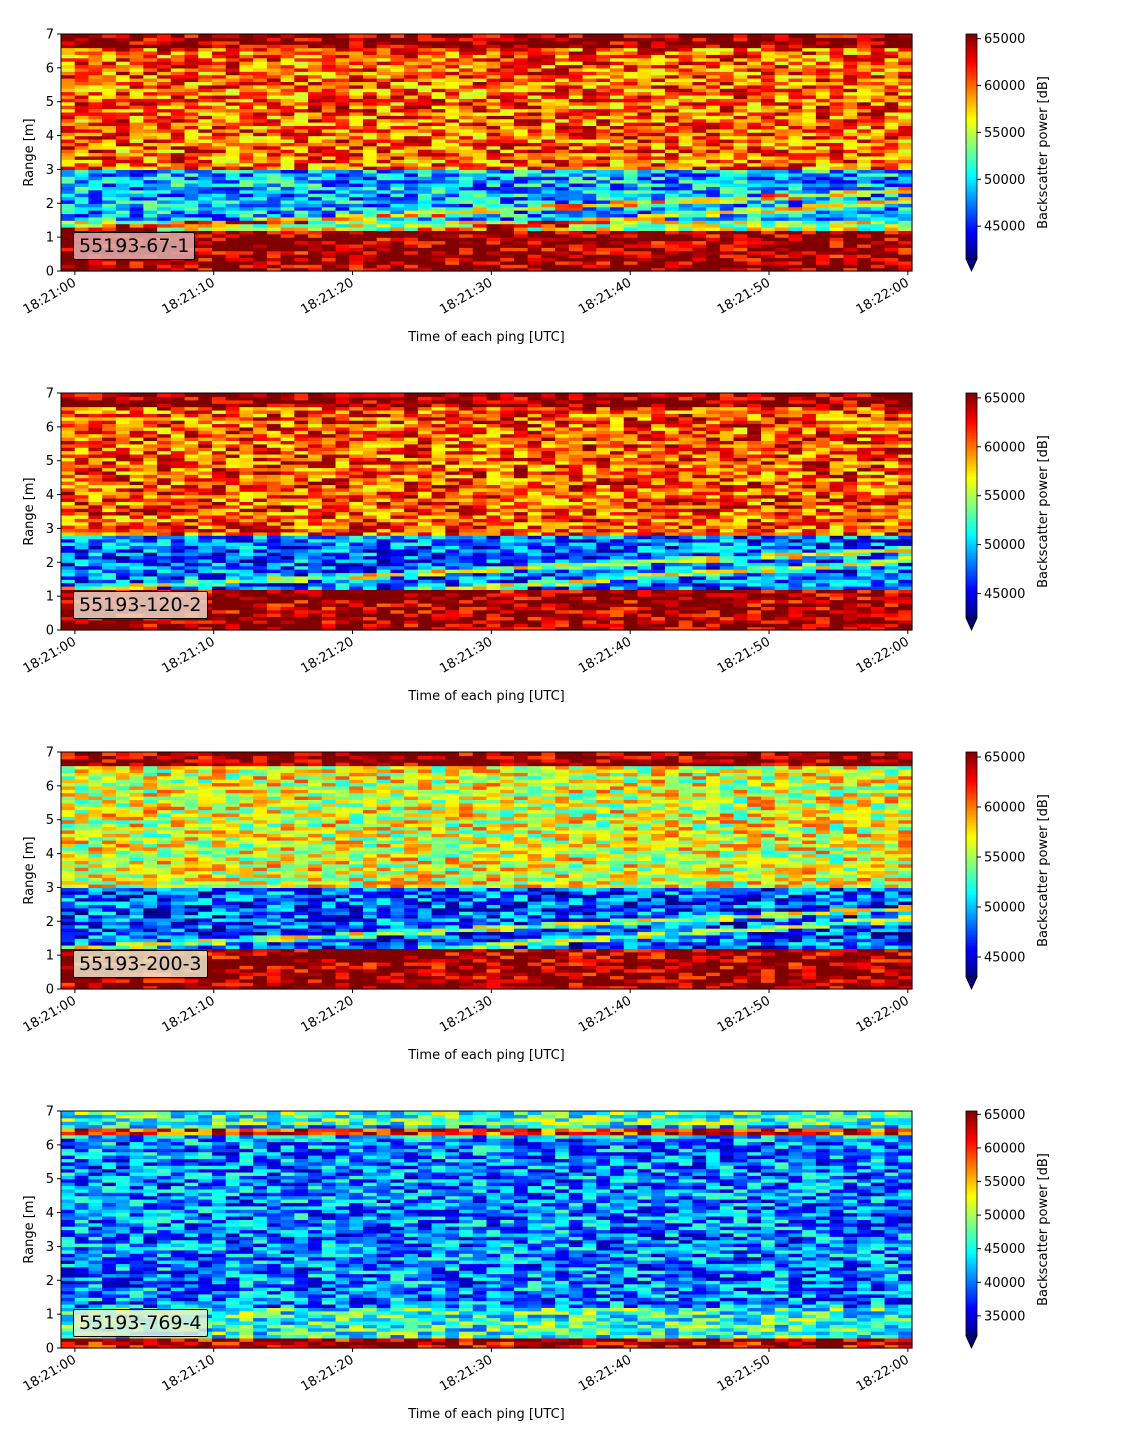 The image size is (1140, 1436). Describe the element at coordinates (971, 91) in the screenshot. I see `colorbar-step` at that location.